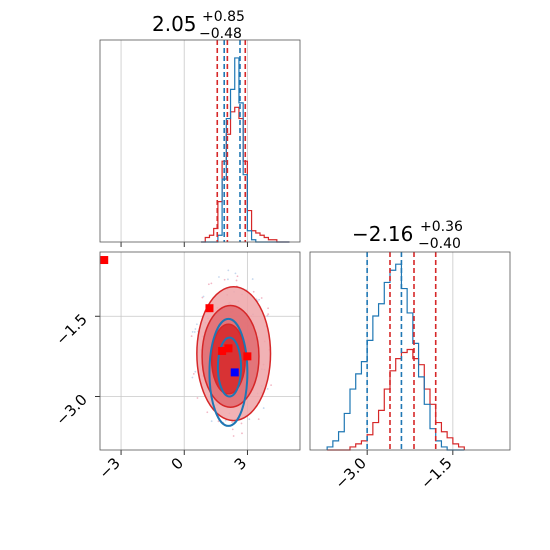  I want to click on y-tick-label: −1.5, so click(71, 329).